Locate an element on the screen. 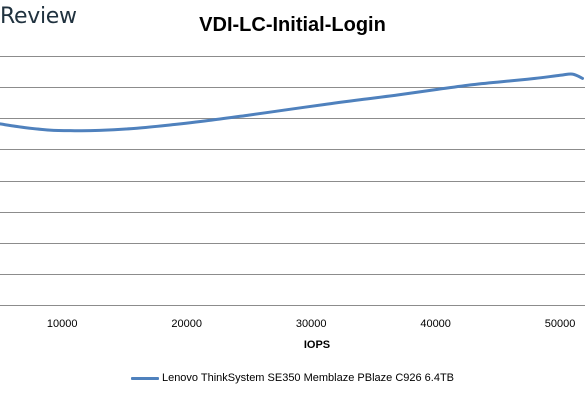 The width and height of the screenshot is (585, 401). brand-logo-text: Review is located at coordinates (38, 16).